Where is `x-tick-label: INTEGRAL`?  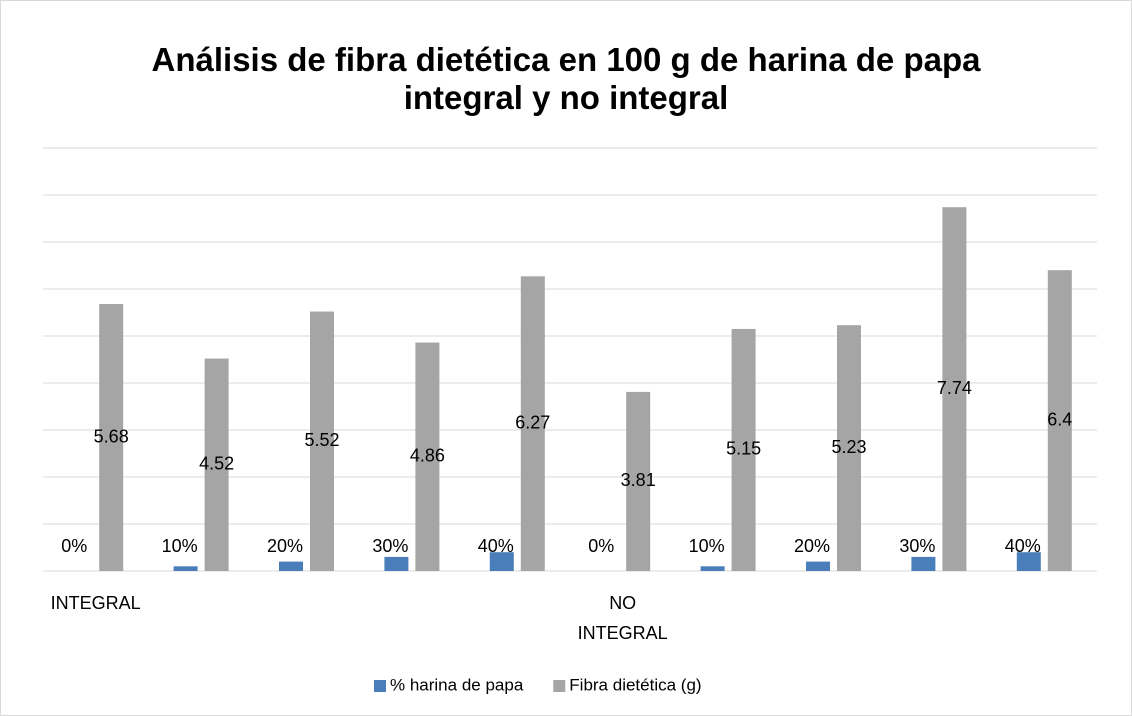
x-tick-label: INTEGRAL is located at coordinates (96, 603).